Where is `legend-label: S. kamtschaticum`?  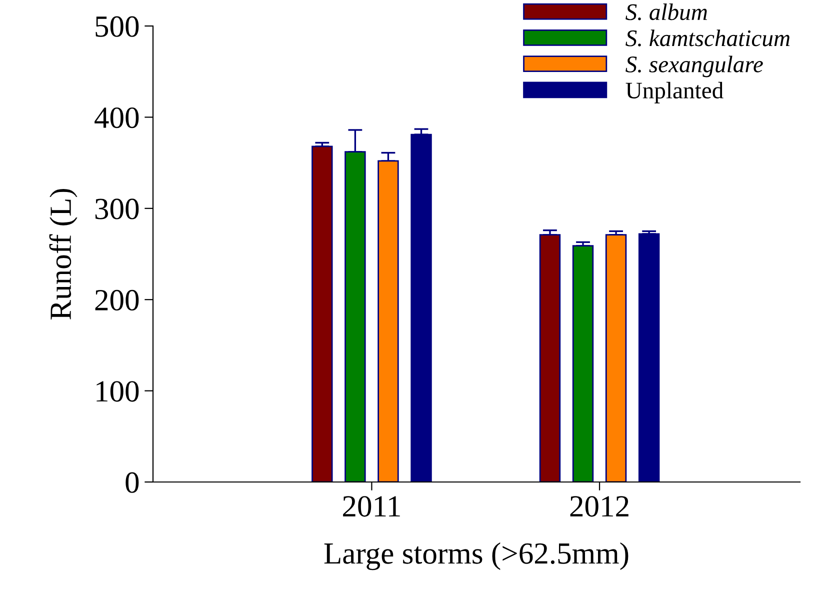
legend-label: S. kamtschaticum is located at coordinates (708, 38).